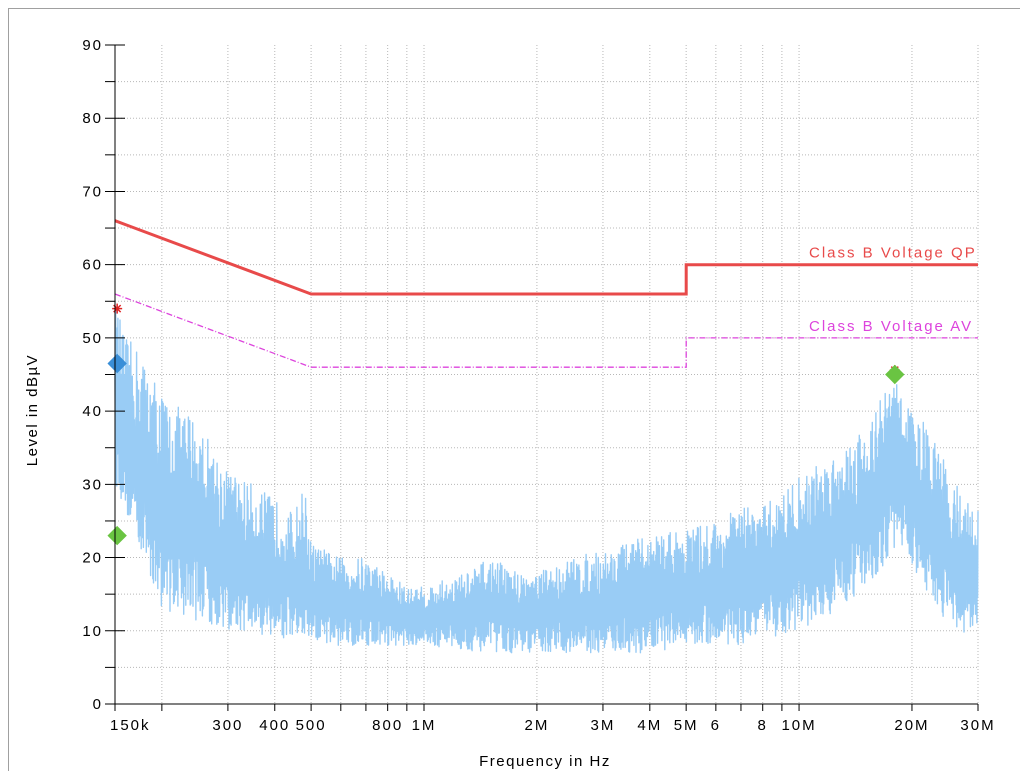 The image size is (1020, 771). I want to click on x-tick-label: 500, so click(311, 725).